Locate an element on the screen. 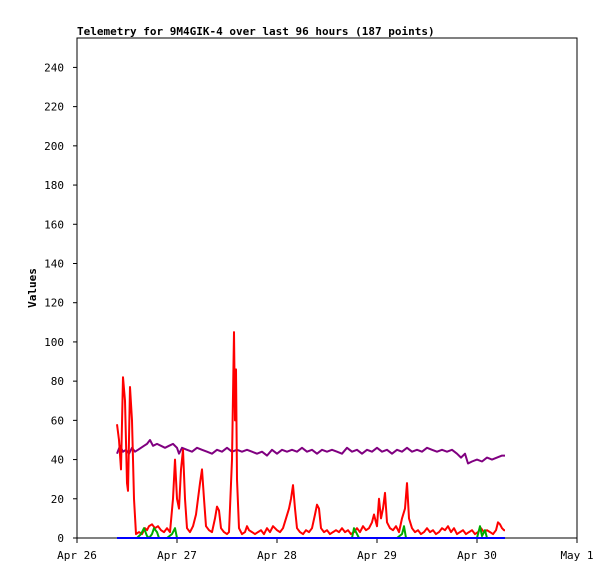 Image resolution: width=615 pixels, height=579 pixels. y-tick-label: 220 is located at coordinates (54, 107).